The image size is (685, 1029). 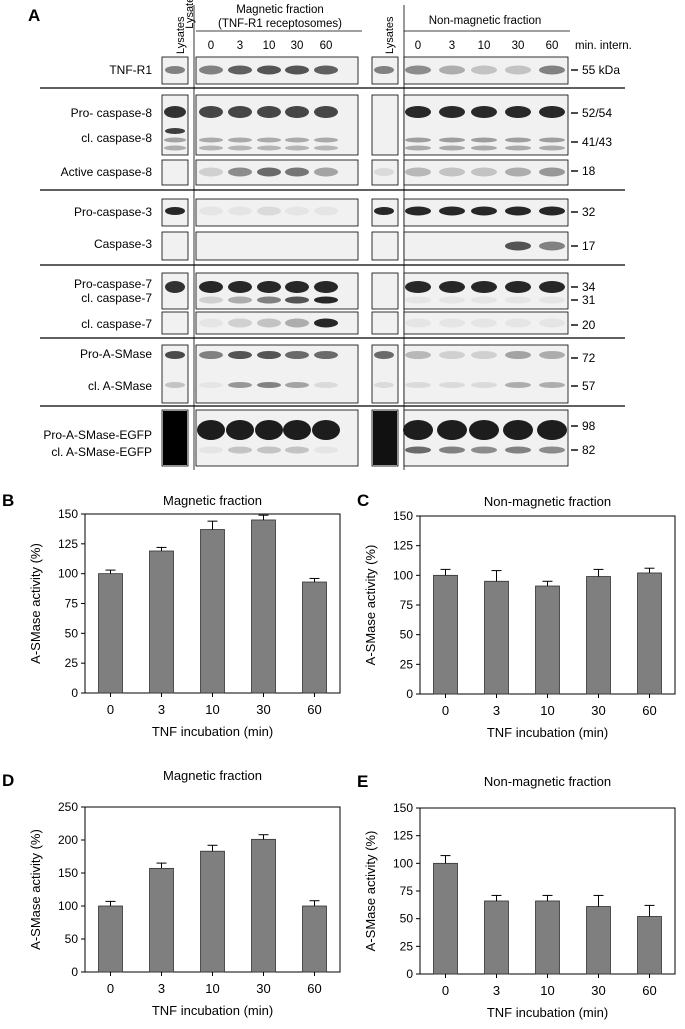 What do you see at coordinates (116, 298) in the screenshot?
I see `row-label-clcasp7a: cl. caspase-7` at bounding box center [116, 298].